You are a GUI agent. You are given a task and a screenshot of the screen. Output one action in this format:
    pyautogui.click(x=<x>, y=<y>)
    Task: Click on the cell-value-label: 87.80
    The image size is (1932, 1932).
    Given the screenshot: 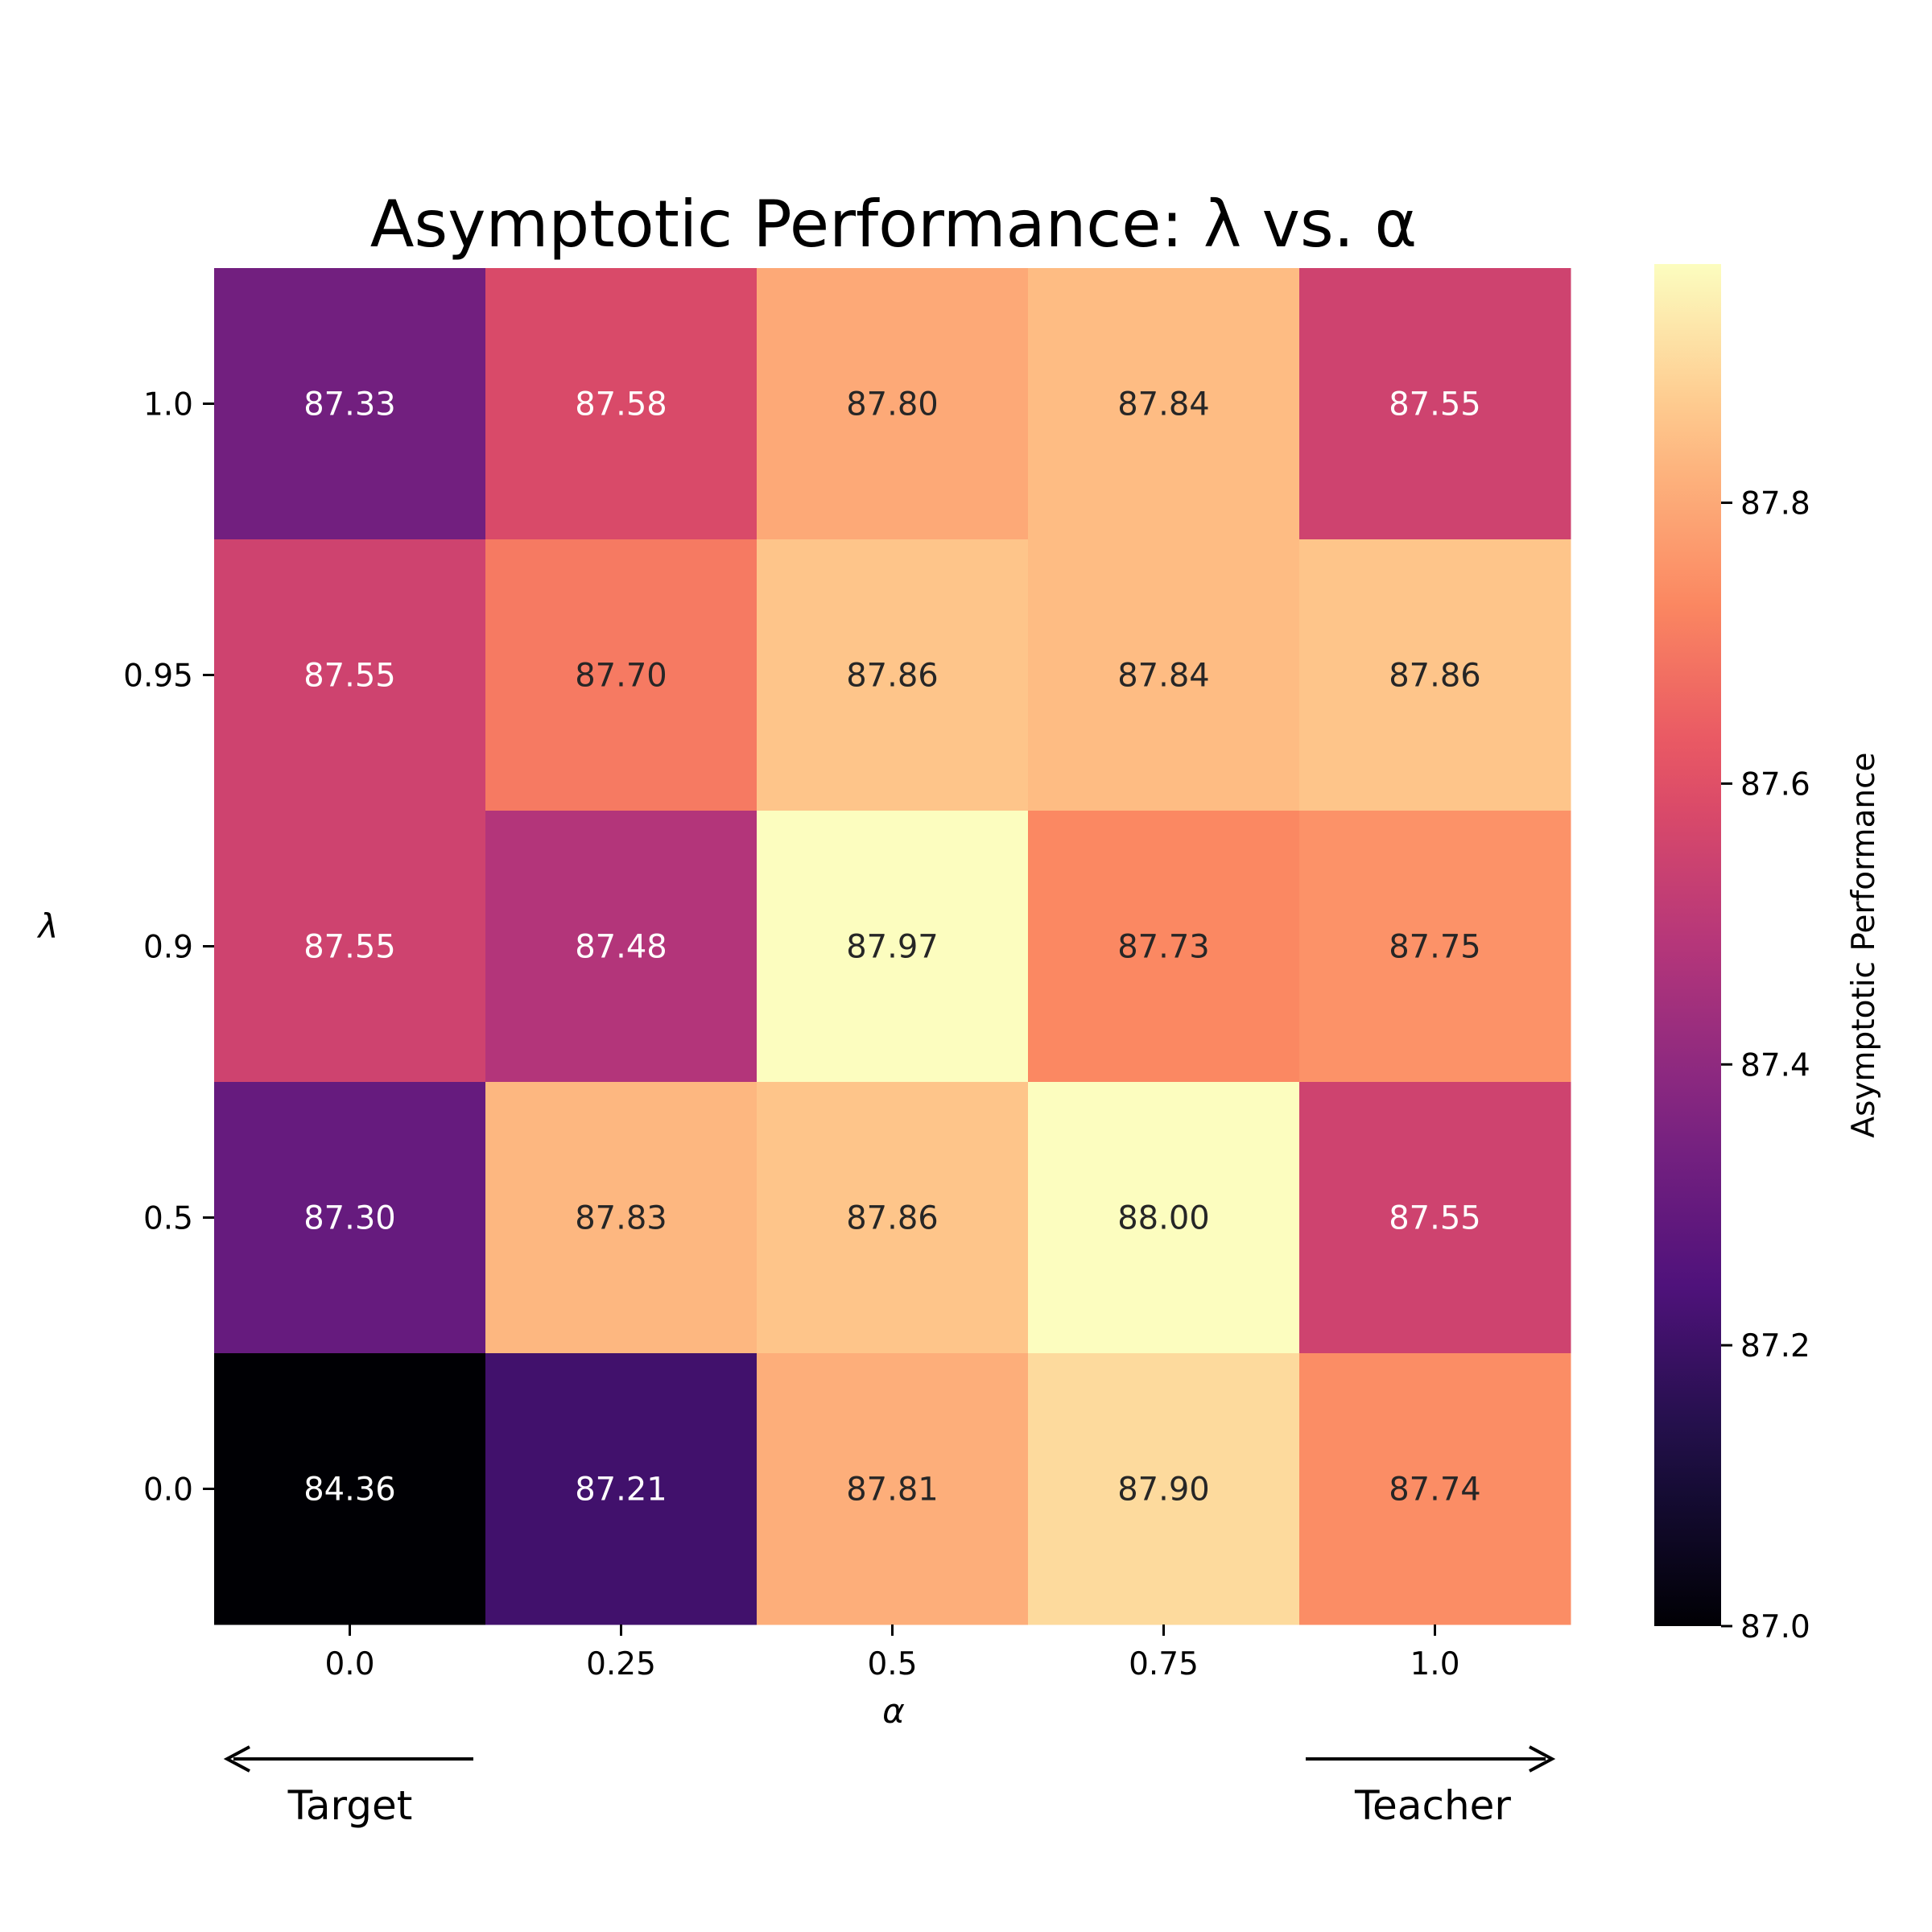 What is the action you would take?
    pyautogui.click(x=892, y=404)
    